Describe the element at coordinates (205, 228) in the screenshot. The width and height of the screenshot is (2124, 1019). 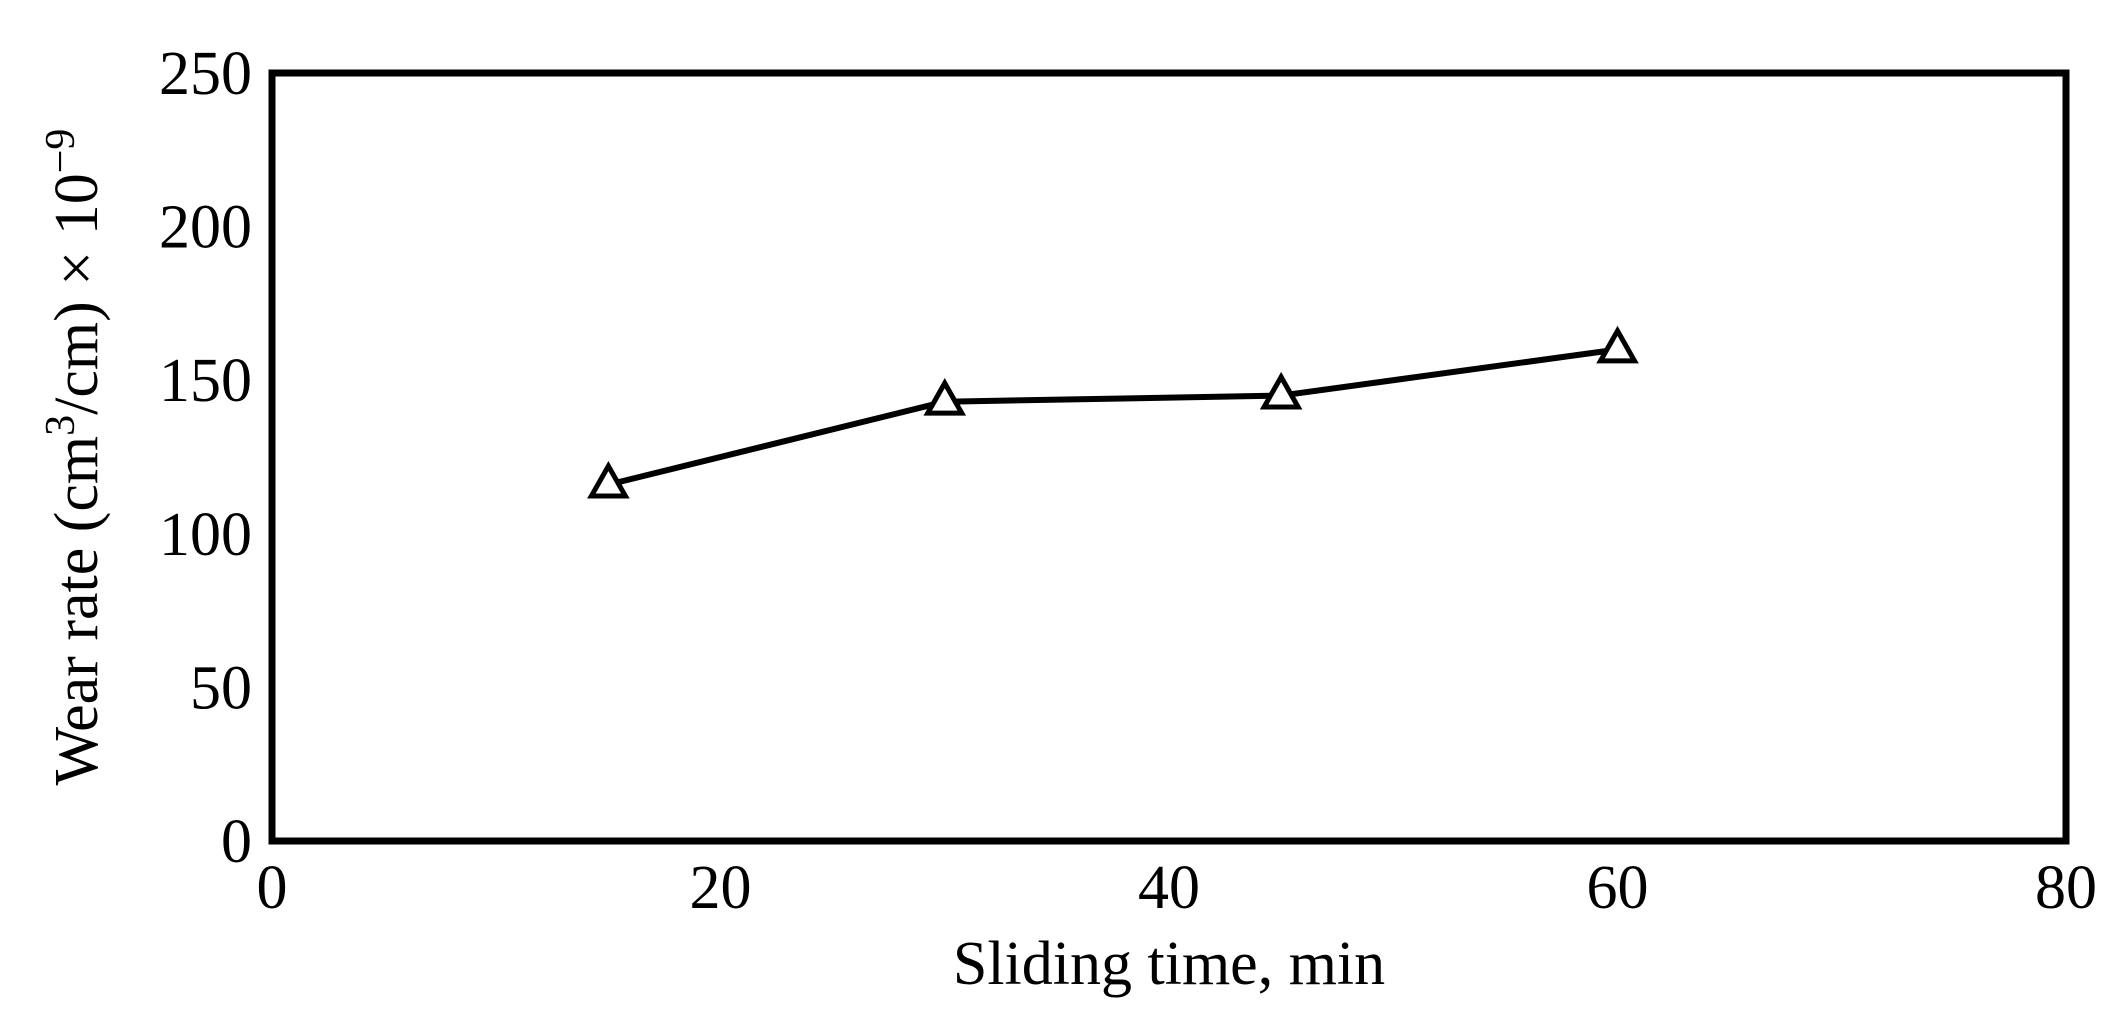
I see `y-tick-label: 200` at that location.